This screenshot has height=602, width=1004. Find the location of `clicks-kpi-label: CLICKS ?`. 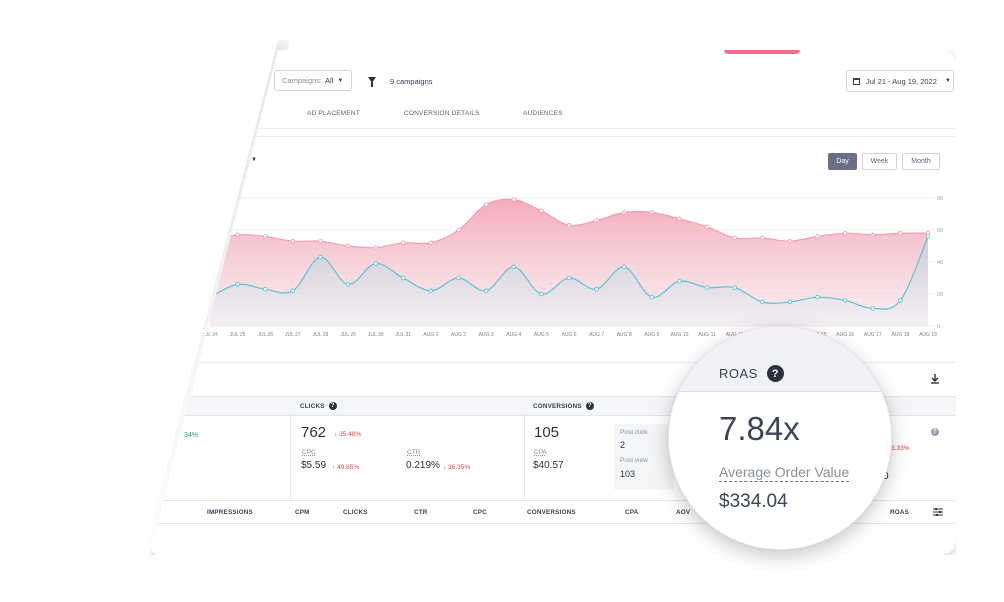

clicks-kpi-label: CLICKS ? is located at coordinates (318, 406).